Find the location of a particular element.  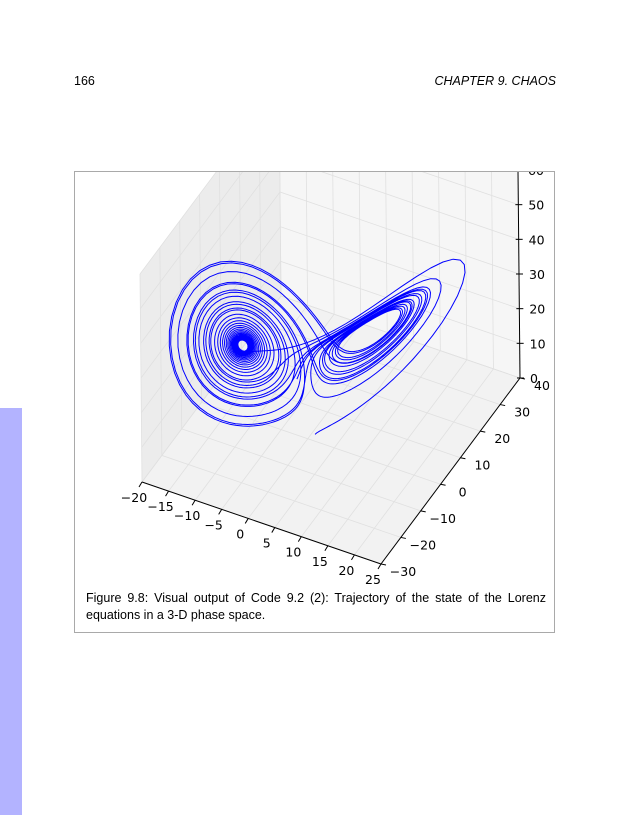

z-tick-label: 60 is located at coordinates (536, 175).